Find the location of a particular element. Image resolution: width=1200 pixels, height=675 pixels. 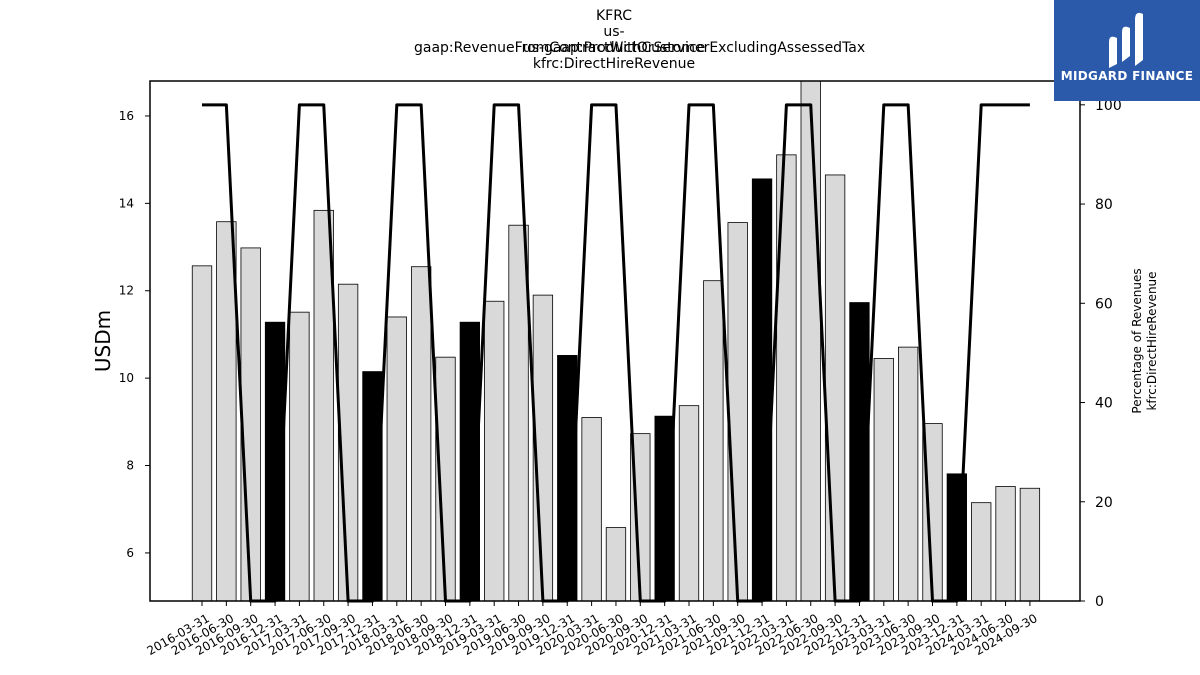

chart-title-line-3: us-gaap:ProductOrService is located at coordinates (614, 48).